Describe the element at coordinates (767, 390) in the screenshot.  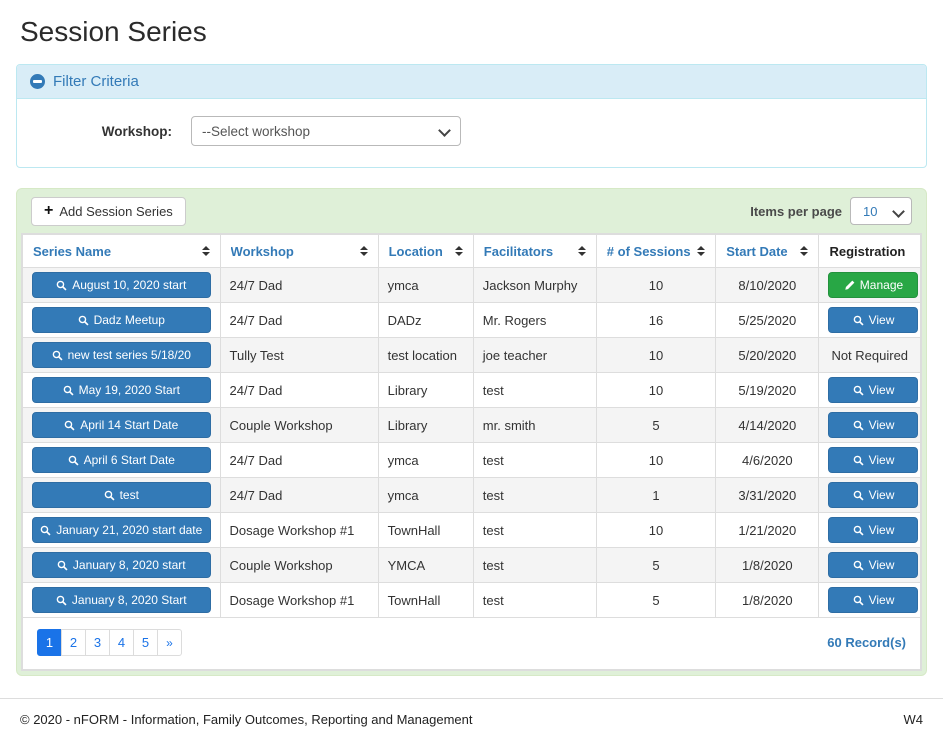
I see `start-date-cell: 5/19/2020` at that location.